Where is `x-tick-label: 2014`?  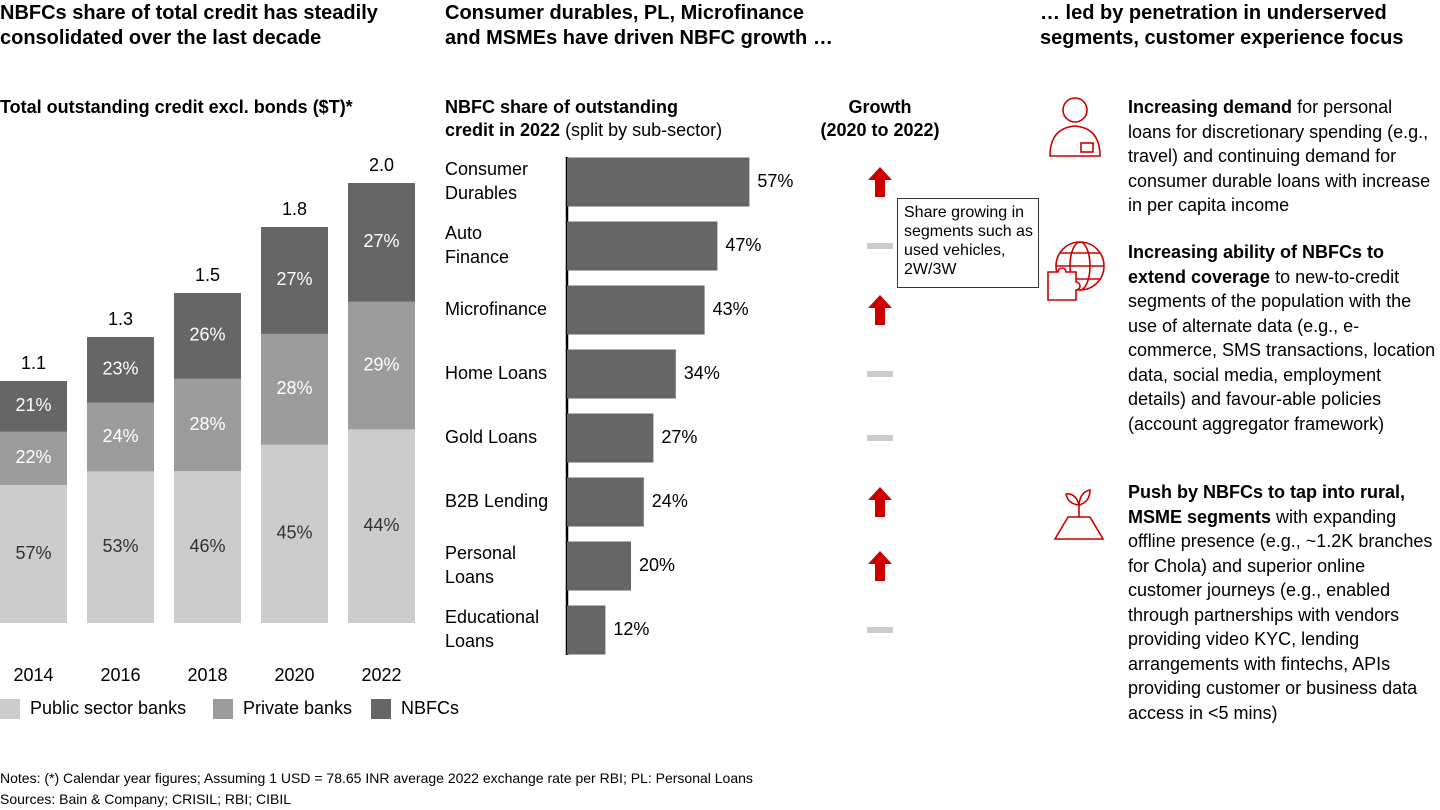 x-tick-label: 2014 is located at coordinates (33, 675).